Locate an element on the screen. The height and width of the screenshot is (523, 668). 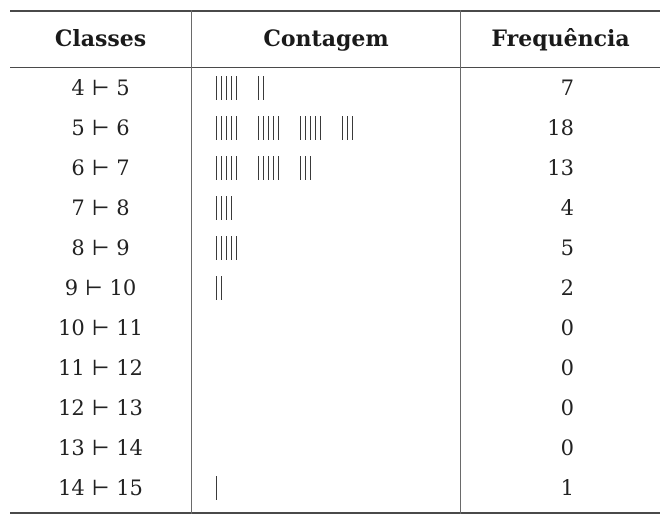
class-interval: 14 ⊢ 15 is located at coordinates (100, 488).